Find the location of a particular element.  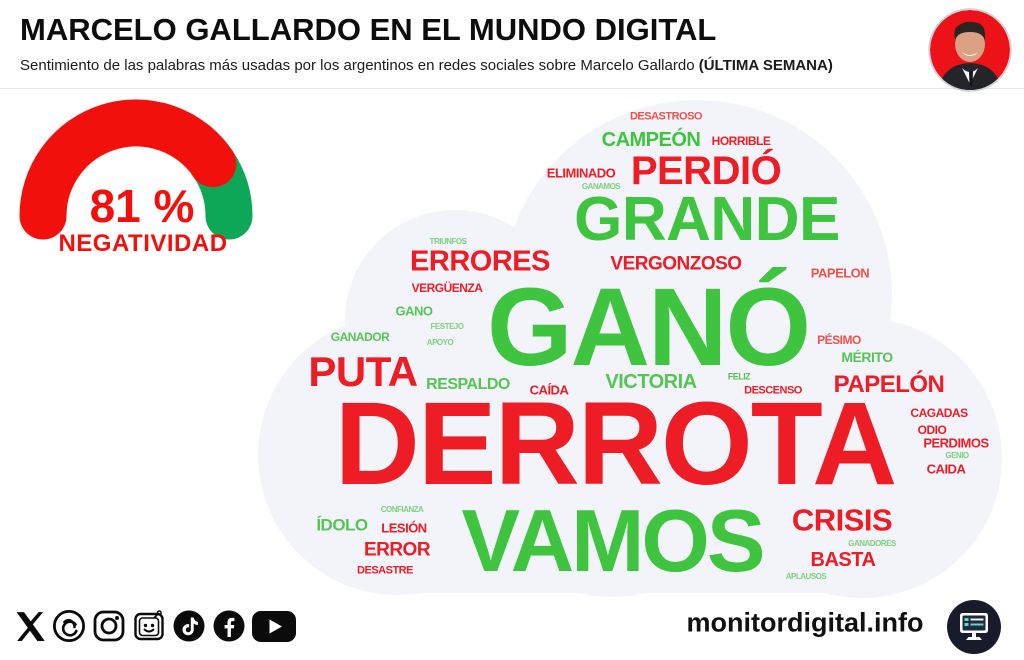

social-icons-row is located at coordinates (155, 626).